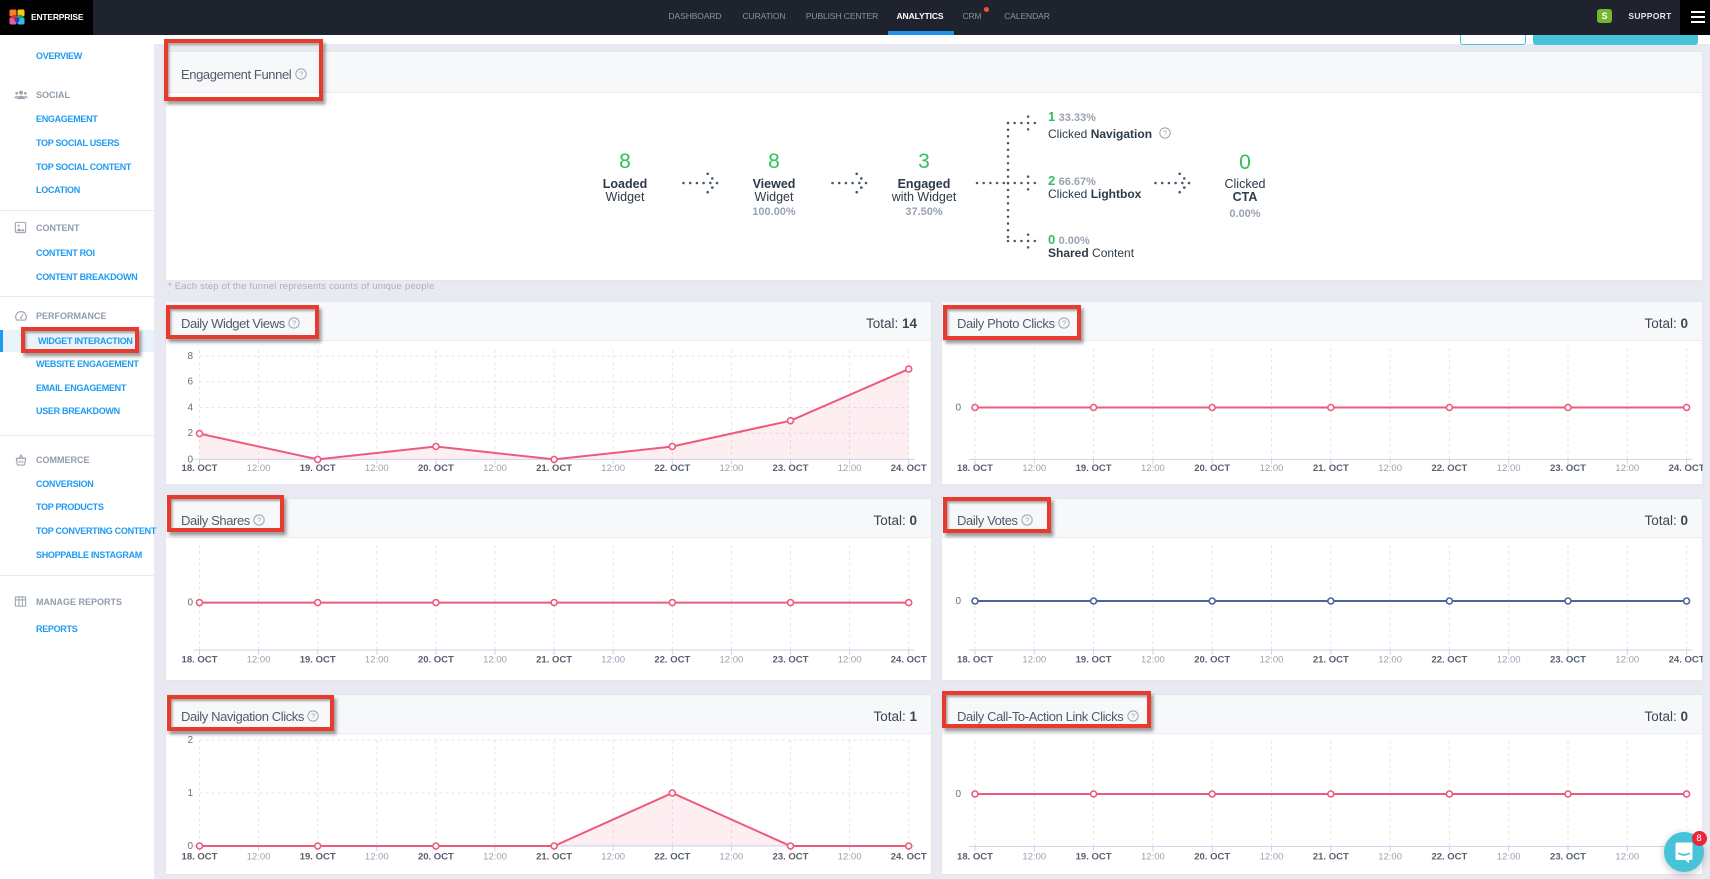 Image resolution: width=1710 pixels, height=879 pixels. Describe the element at coordinates (190, 408) in the screenshot. I see `svg-text: 4` at that location.